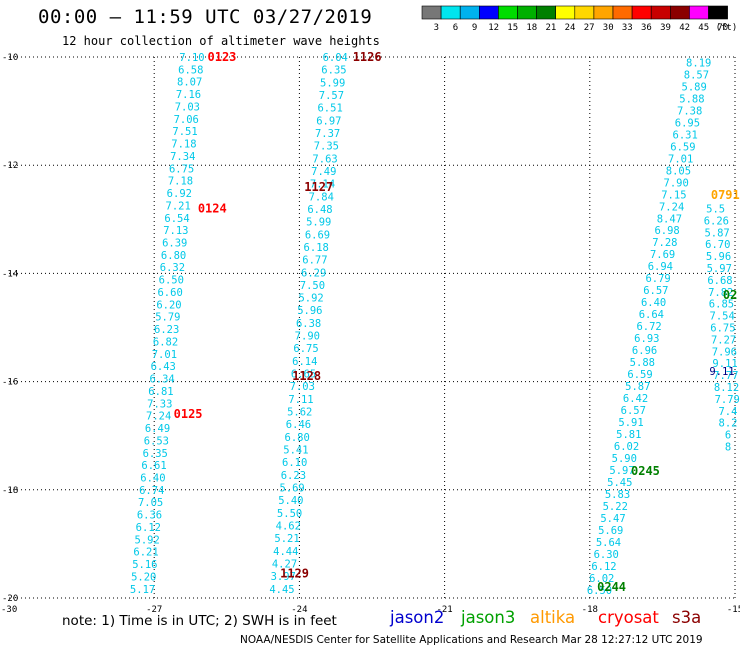  What do you see at coordinates (10, 383) in the screenshot?
I see `y-tick-label: -16` at bounding box center [10, 383].